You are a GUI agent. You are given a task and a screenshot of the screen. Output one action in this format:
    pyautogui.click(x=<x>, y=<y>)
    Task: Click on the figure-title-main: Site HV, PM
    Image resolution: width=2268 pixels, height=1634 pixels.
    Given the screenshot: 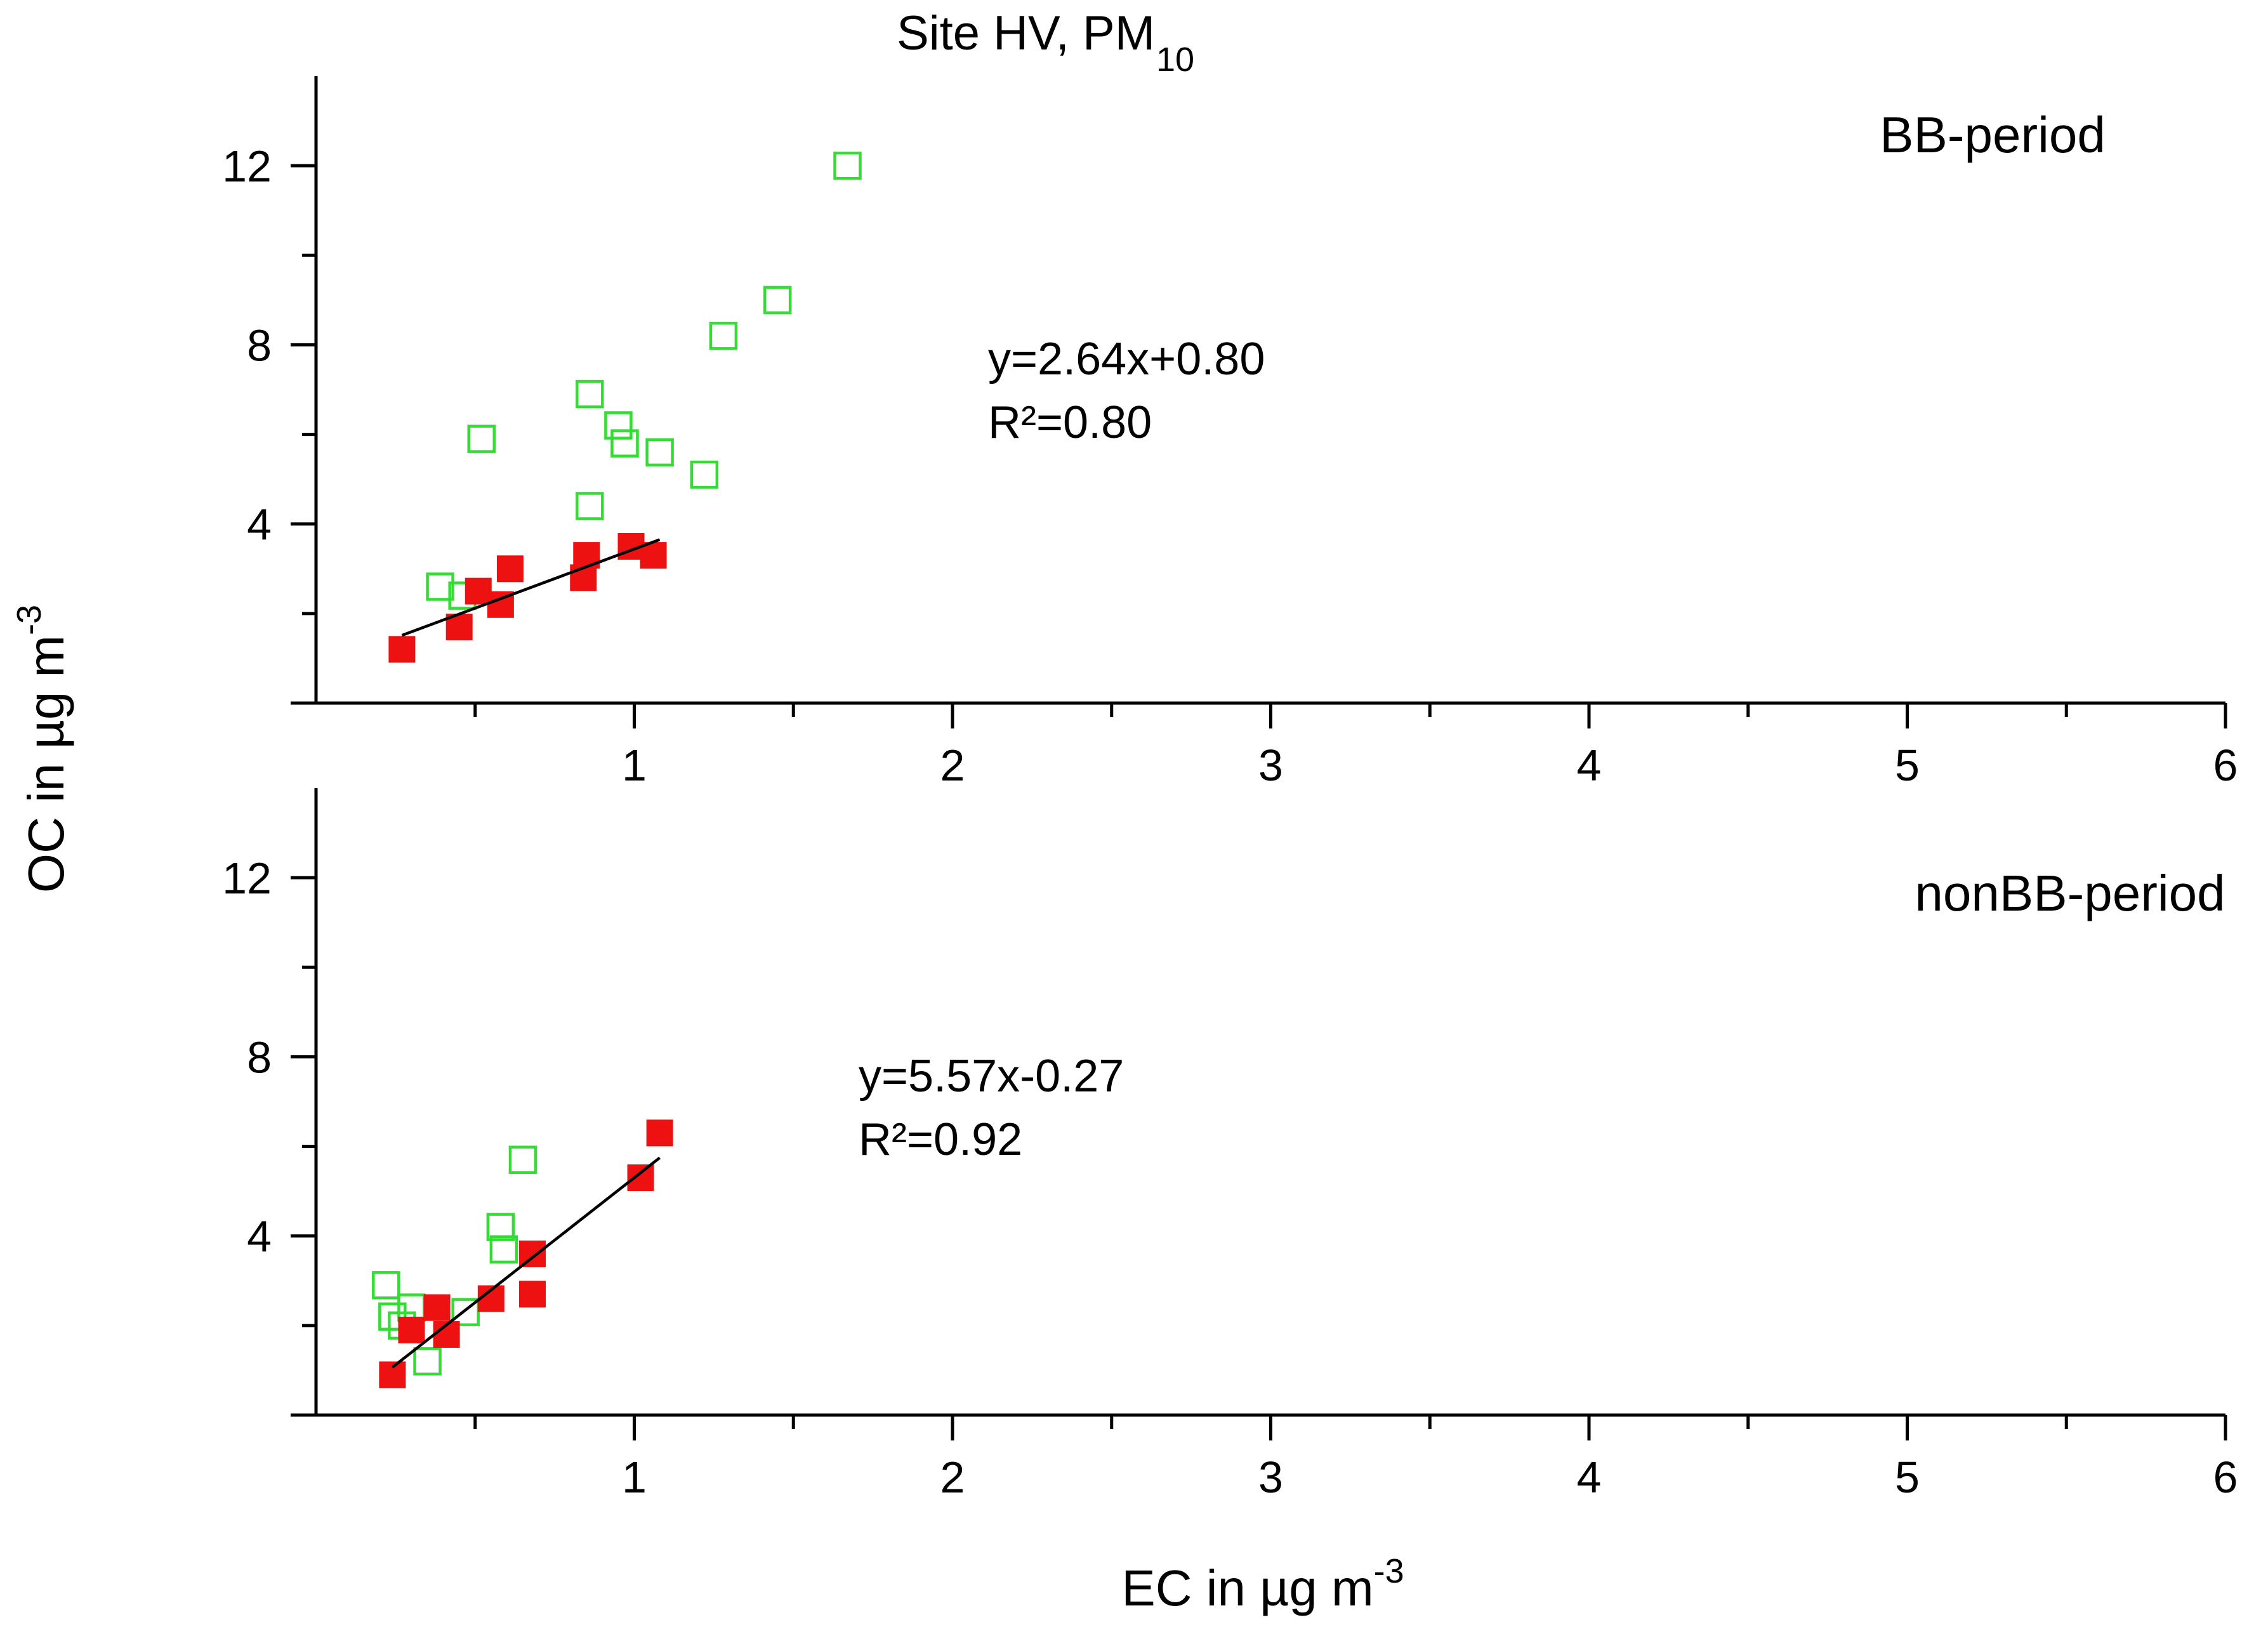 What is the action you would take?
    pyautogui.click(x=1026, y=33)
    